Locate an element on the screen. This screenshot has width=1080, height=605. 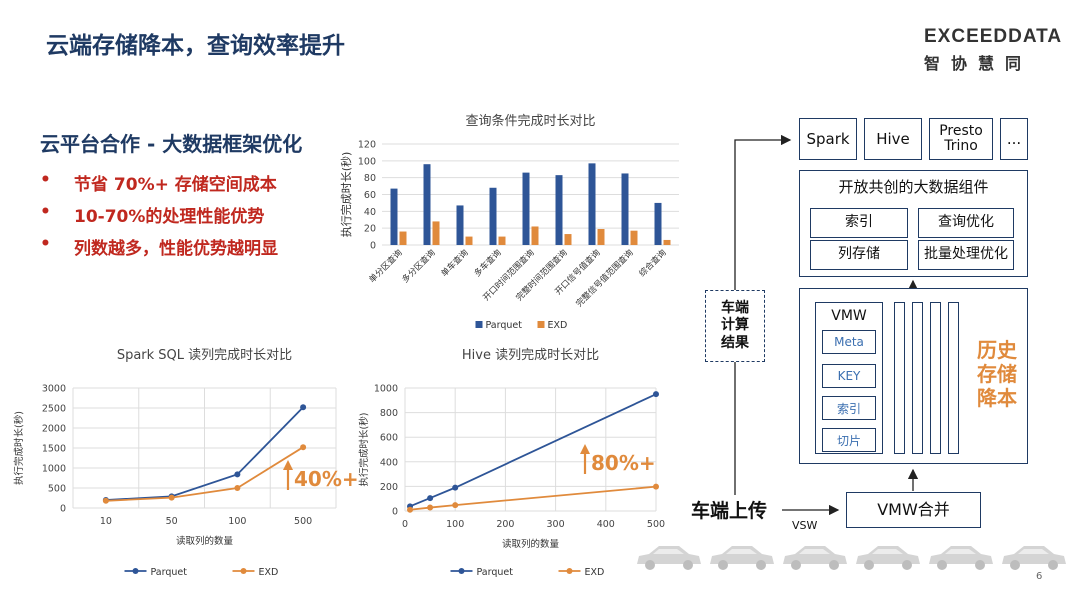
component-query-optimization: 查询优化 is located at coordinates (966, 223).